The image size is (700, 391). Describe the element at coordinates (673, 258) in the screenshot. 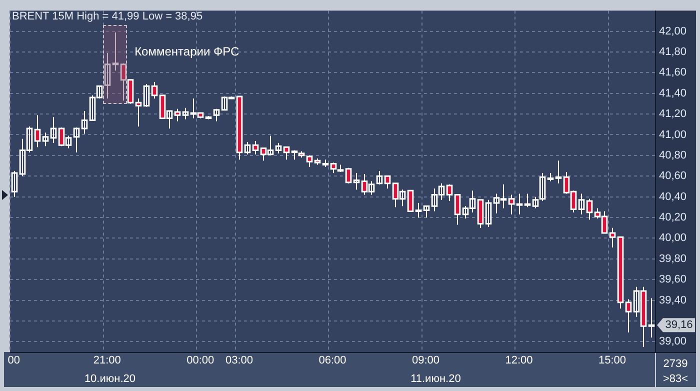

I see `y-tick-label: 39,80` at that location.